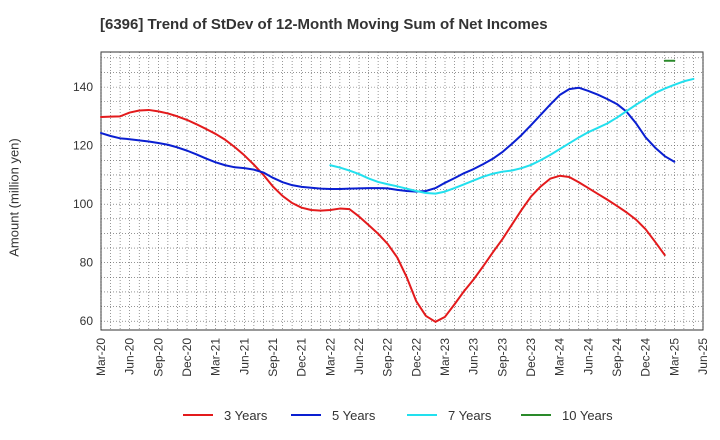  I want to click on x-tick-label: Mar-25, so click(674, 357).